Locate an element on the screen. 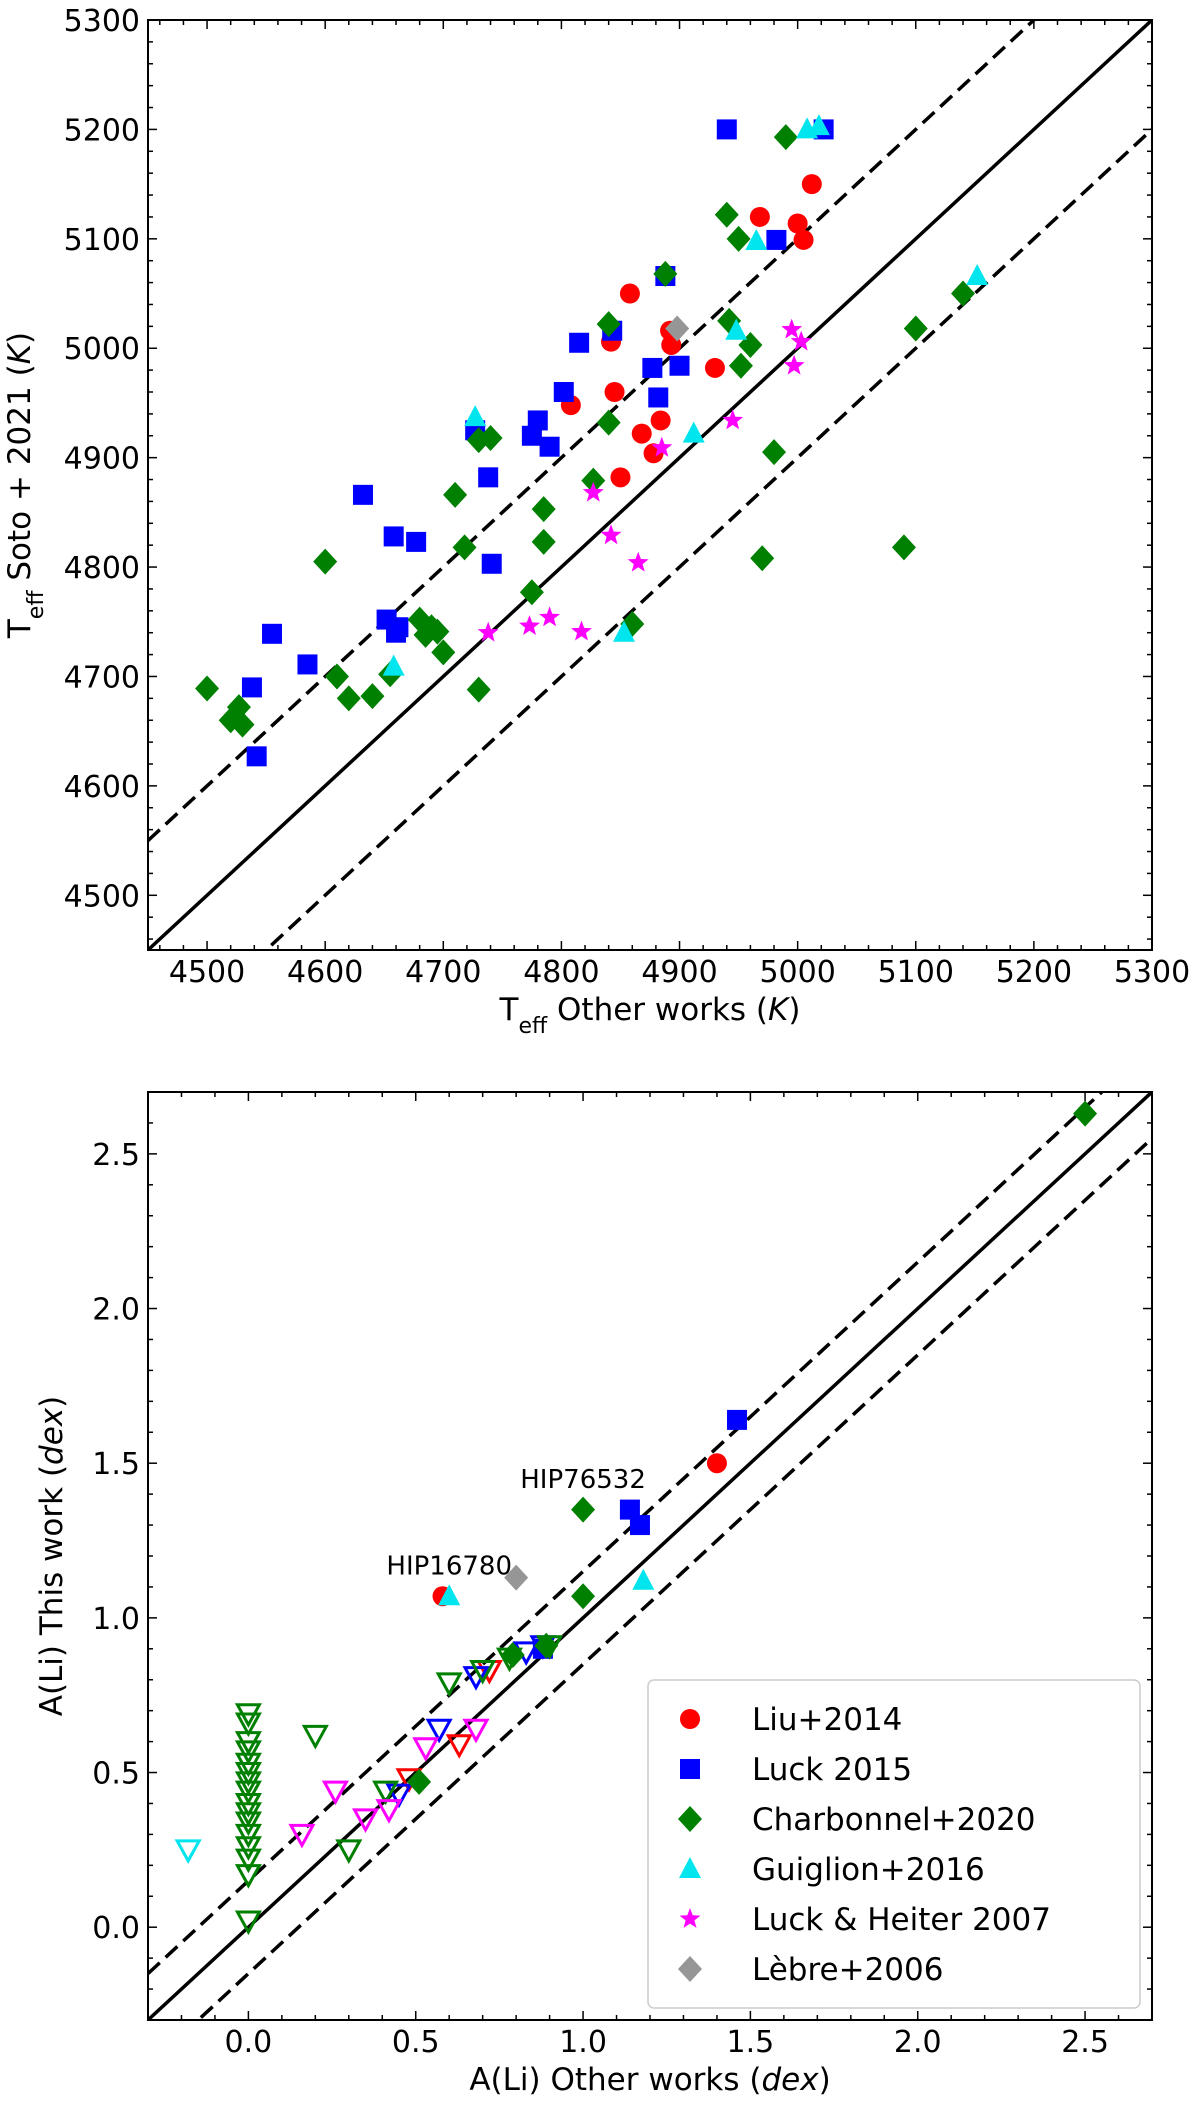 Image resolution: width=1200 pixels, height=2107 pixels. annotation-hip16780: HIP16780 is located at coordinates (449, 1567).